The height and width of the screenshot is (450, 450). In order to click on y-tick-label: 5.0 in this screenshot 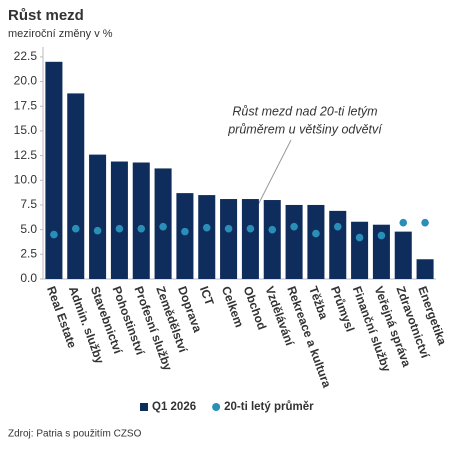, I will do `click(28, 229)`.